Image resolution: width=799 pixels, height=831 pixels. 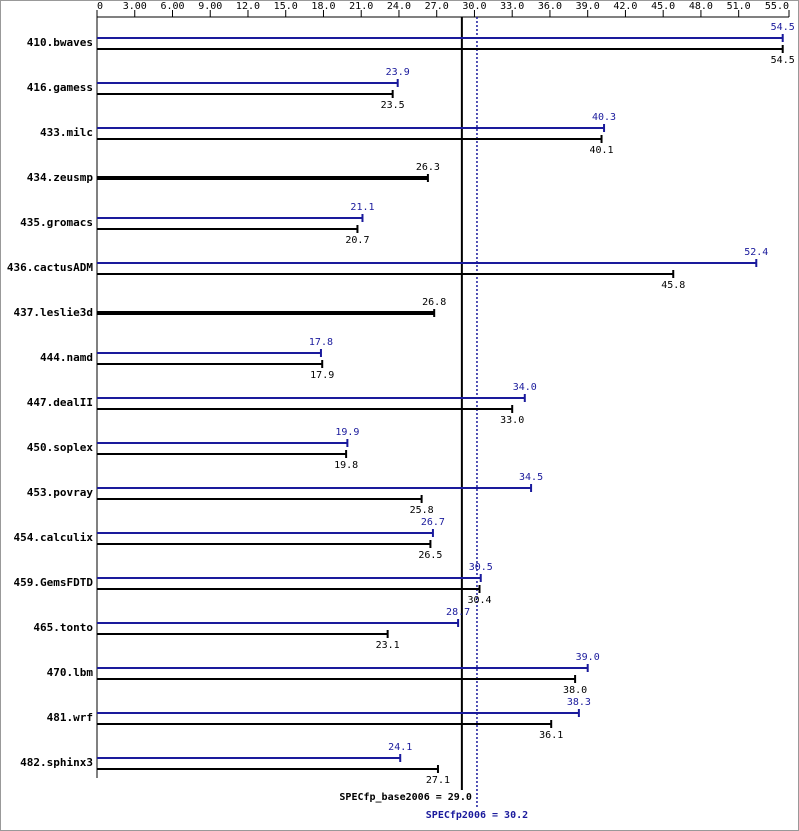 I want to click on category-label: 459.GemsFDTD, so click(x=54, y=582).